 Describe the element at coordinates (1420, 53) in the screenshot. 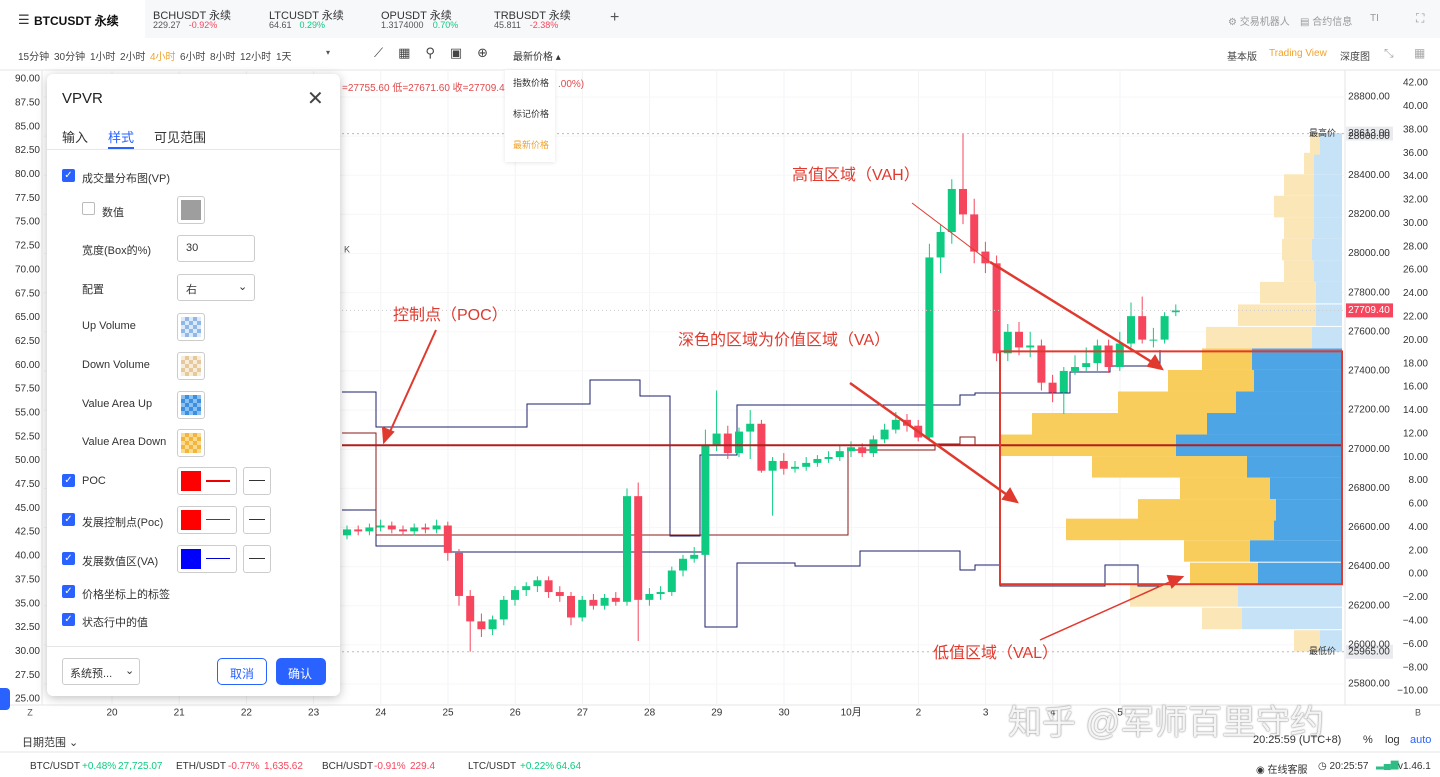

I see `layout-icon: ▦` at that location.